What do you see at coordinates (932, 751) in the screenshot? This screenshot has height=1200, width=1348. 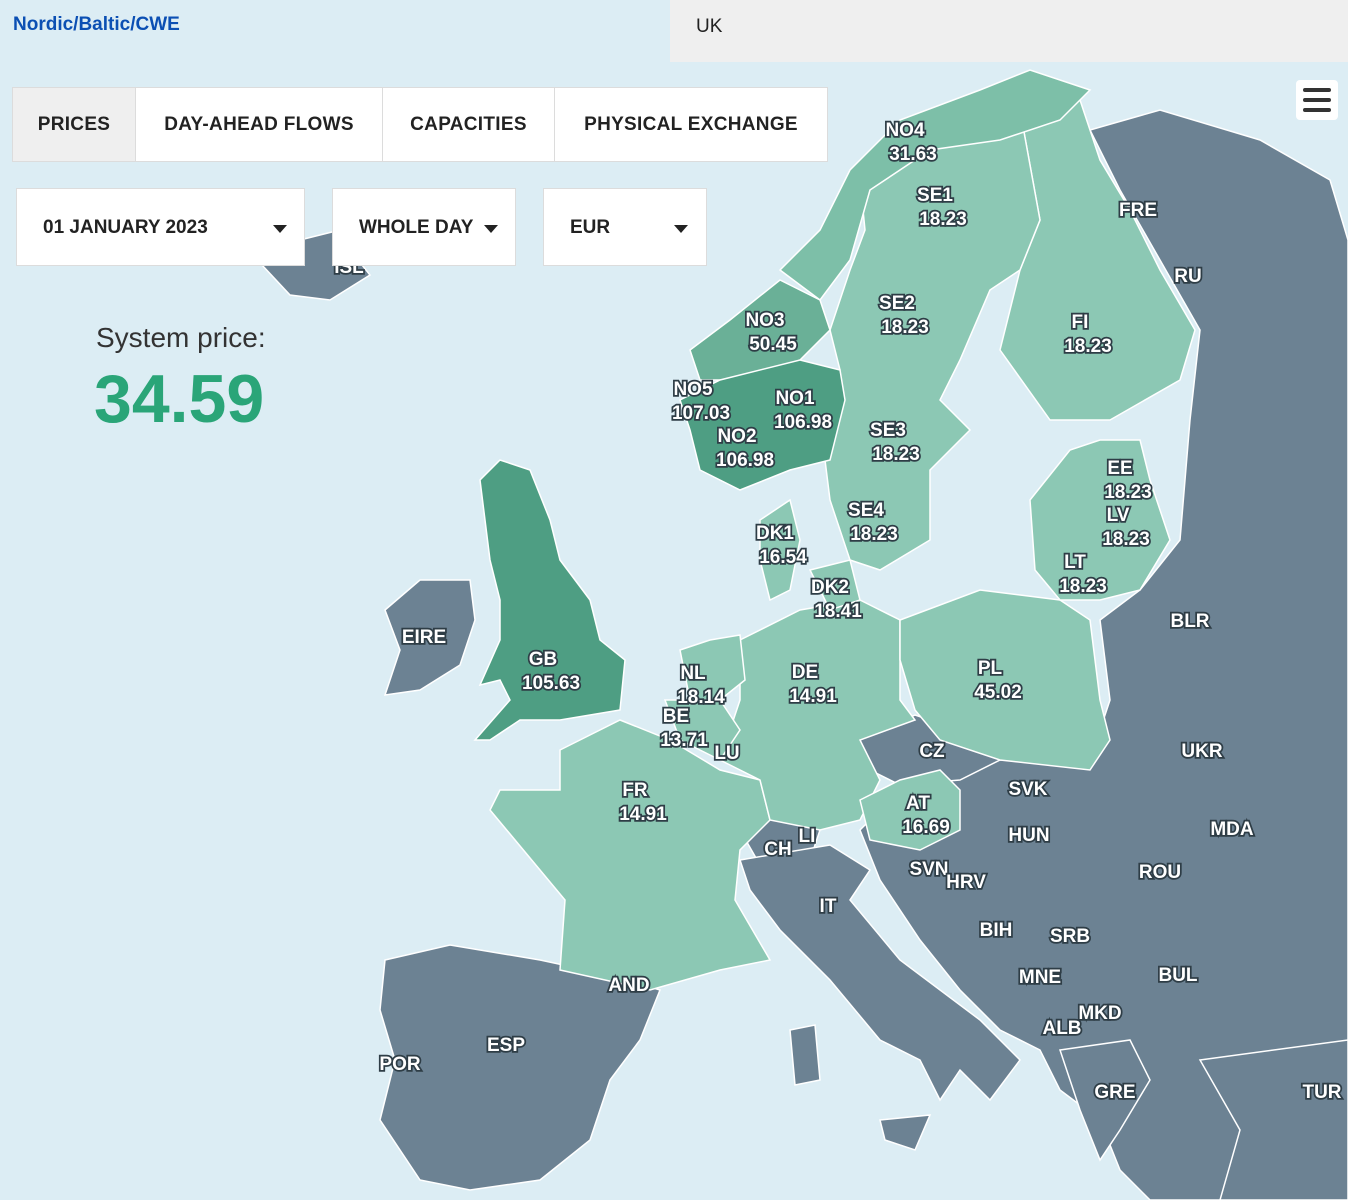 I see `country-label: CZ` at bounding box center [932, 751].